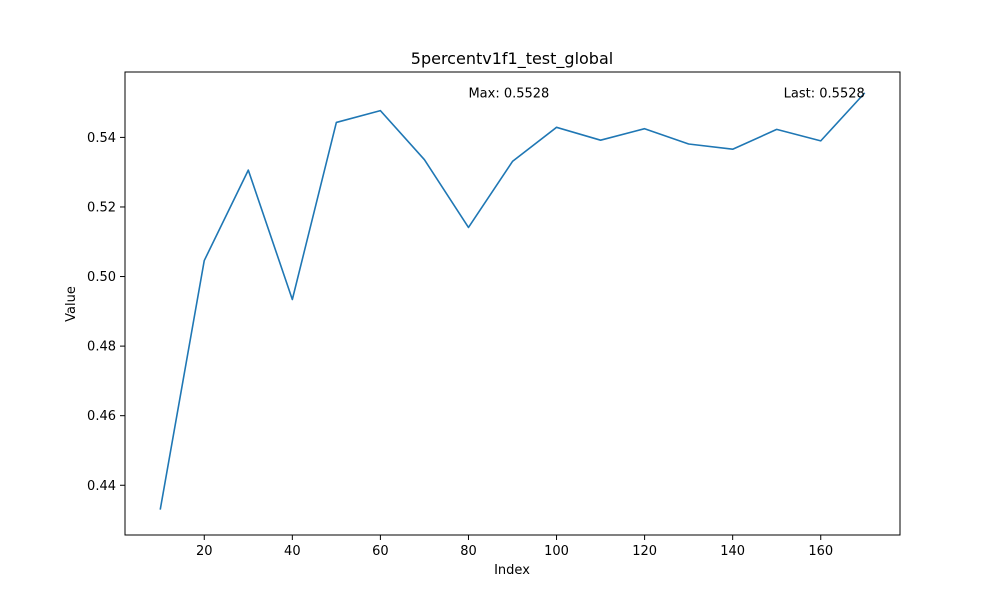  What do you see at coordinates (101, 347) in the screenshot?
I see `y-tick-label: 0.48` at bounding box center [101, 347].